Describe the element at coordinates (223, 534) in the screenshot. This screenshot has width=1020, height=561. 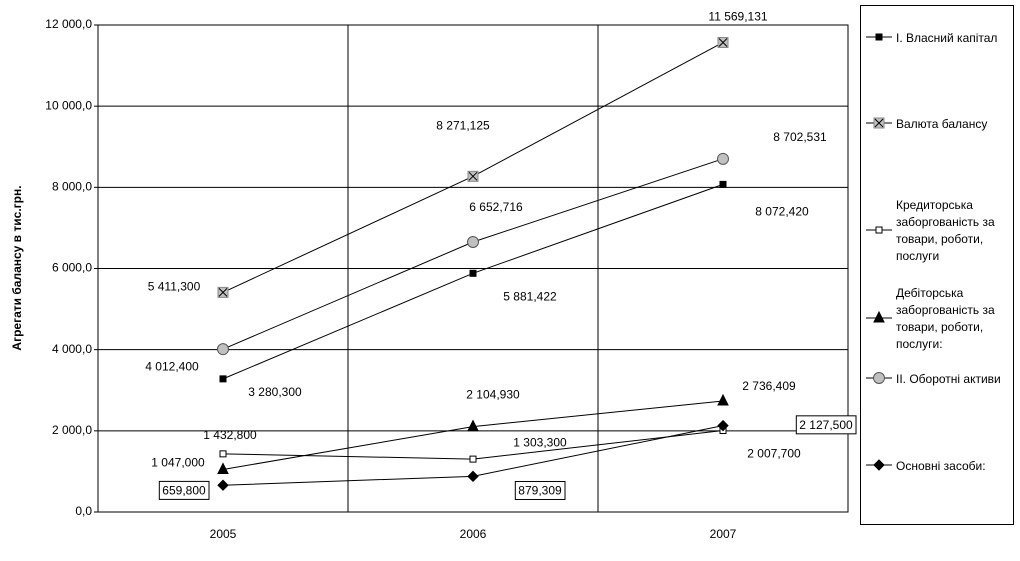
I see `x-tick-label: 2005` at that location.